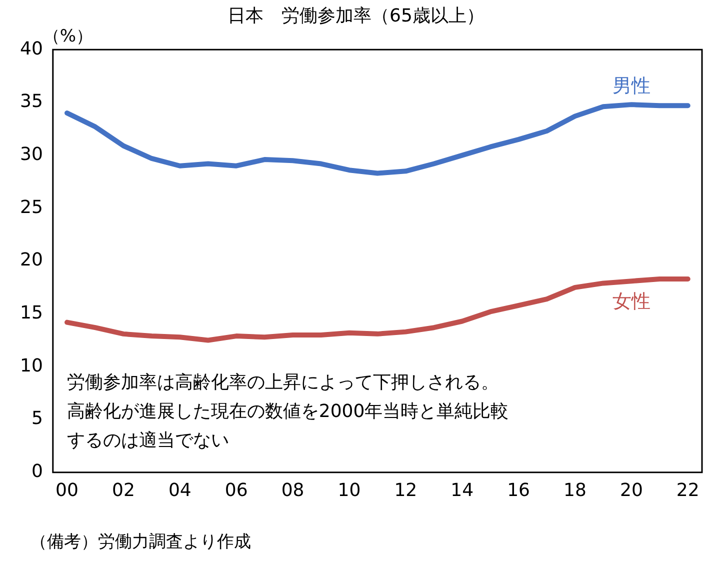 The height and width of the screenshot is (562, 722). What do you see at coordinates (31, 101) in the screenshot?
I see `y-tick-label: 35` at bounding box center [31, 101].